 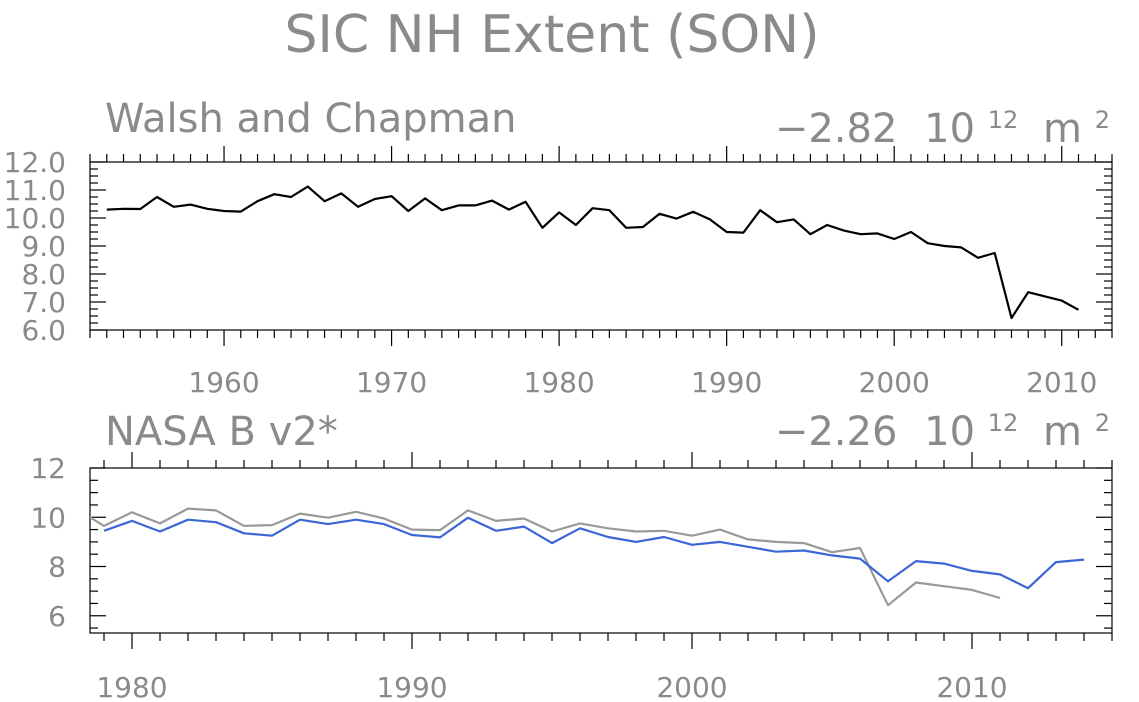 What do you see at coordinates (35, 190) in the screenshot?
I see `y-tick-label: 11.0` at bounding box center [35, 190].